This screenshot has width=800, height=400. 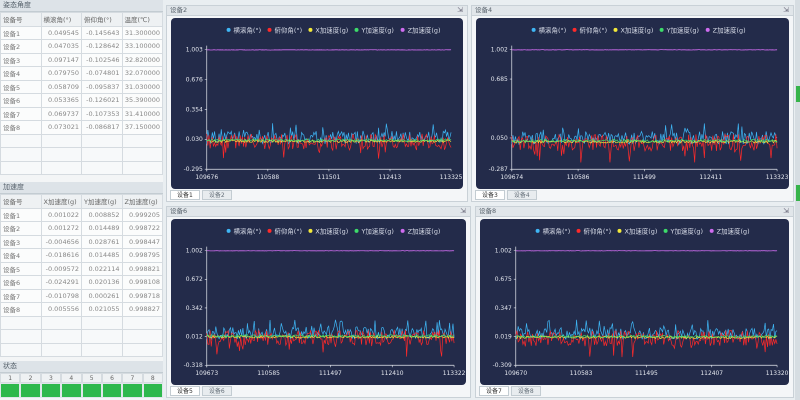 I want to click on y-tick-label: -0.287, so click(x=498, y=169).